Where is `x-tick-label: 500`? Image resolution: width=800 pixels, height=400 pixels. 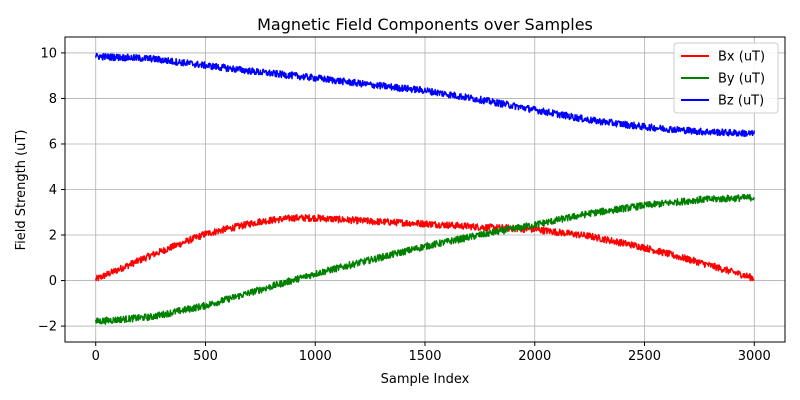
x-tick-label: 500 is located at coordinates (205, 356).